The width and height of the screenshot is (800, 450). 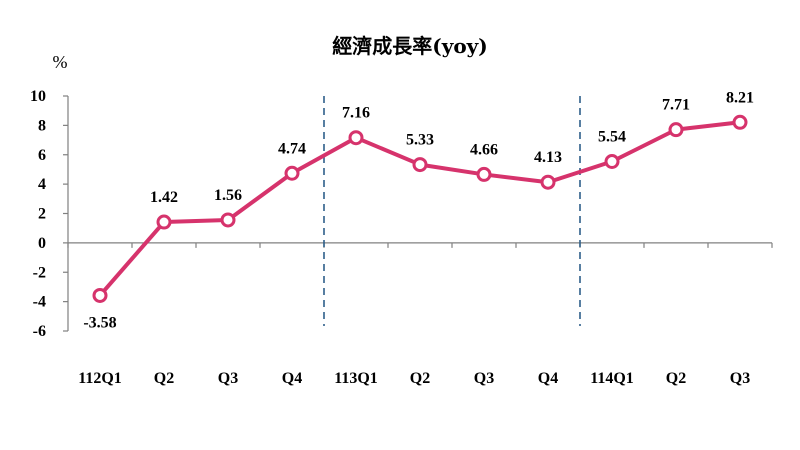 I want to click on data-label: 5.33, so click(x=420, y=140).